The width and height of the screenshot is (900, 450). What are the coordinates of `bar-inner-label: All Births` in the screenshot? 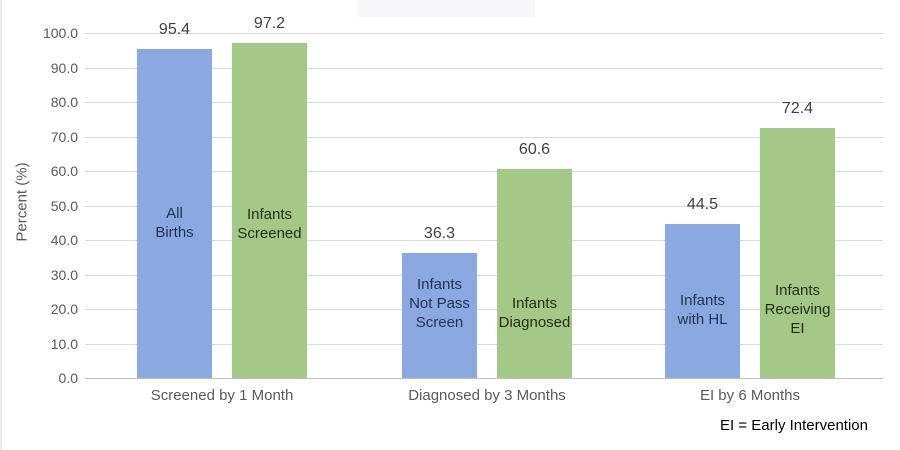 It's located at (174, 223).